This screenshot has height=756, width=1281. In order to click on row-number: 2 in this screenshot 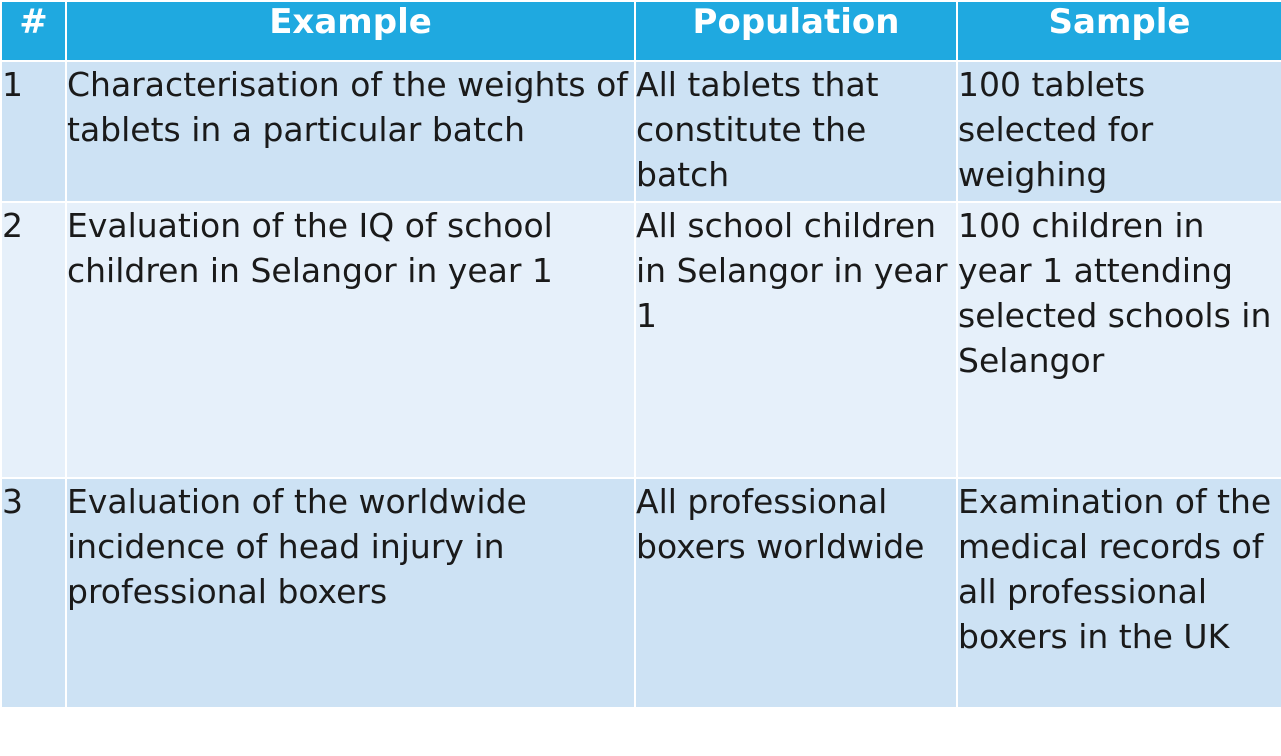, I will do `click(33, 340)`.